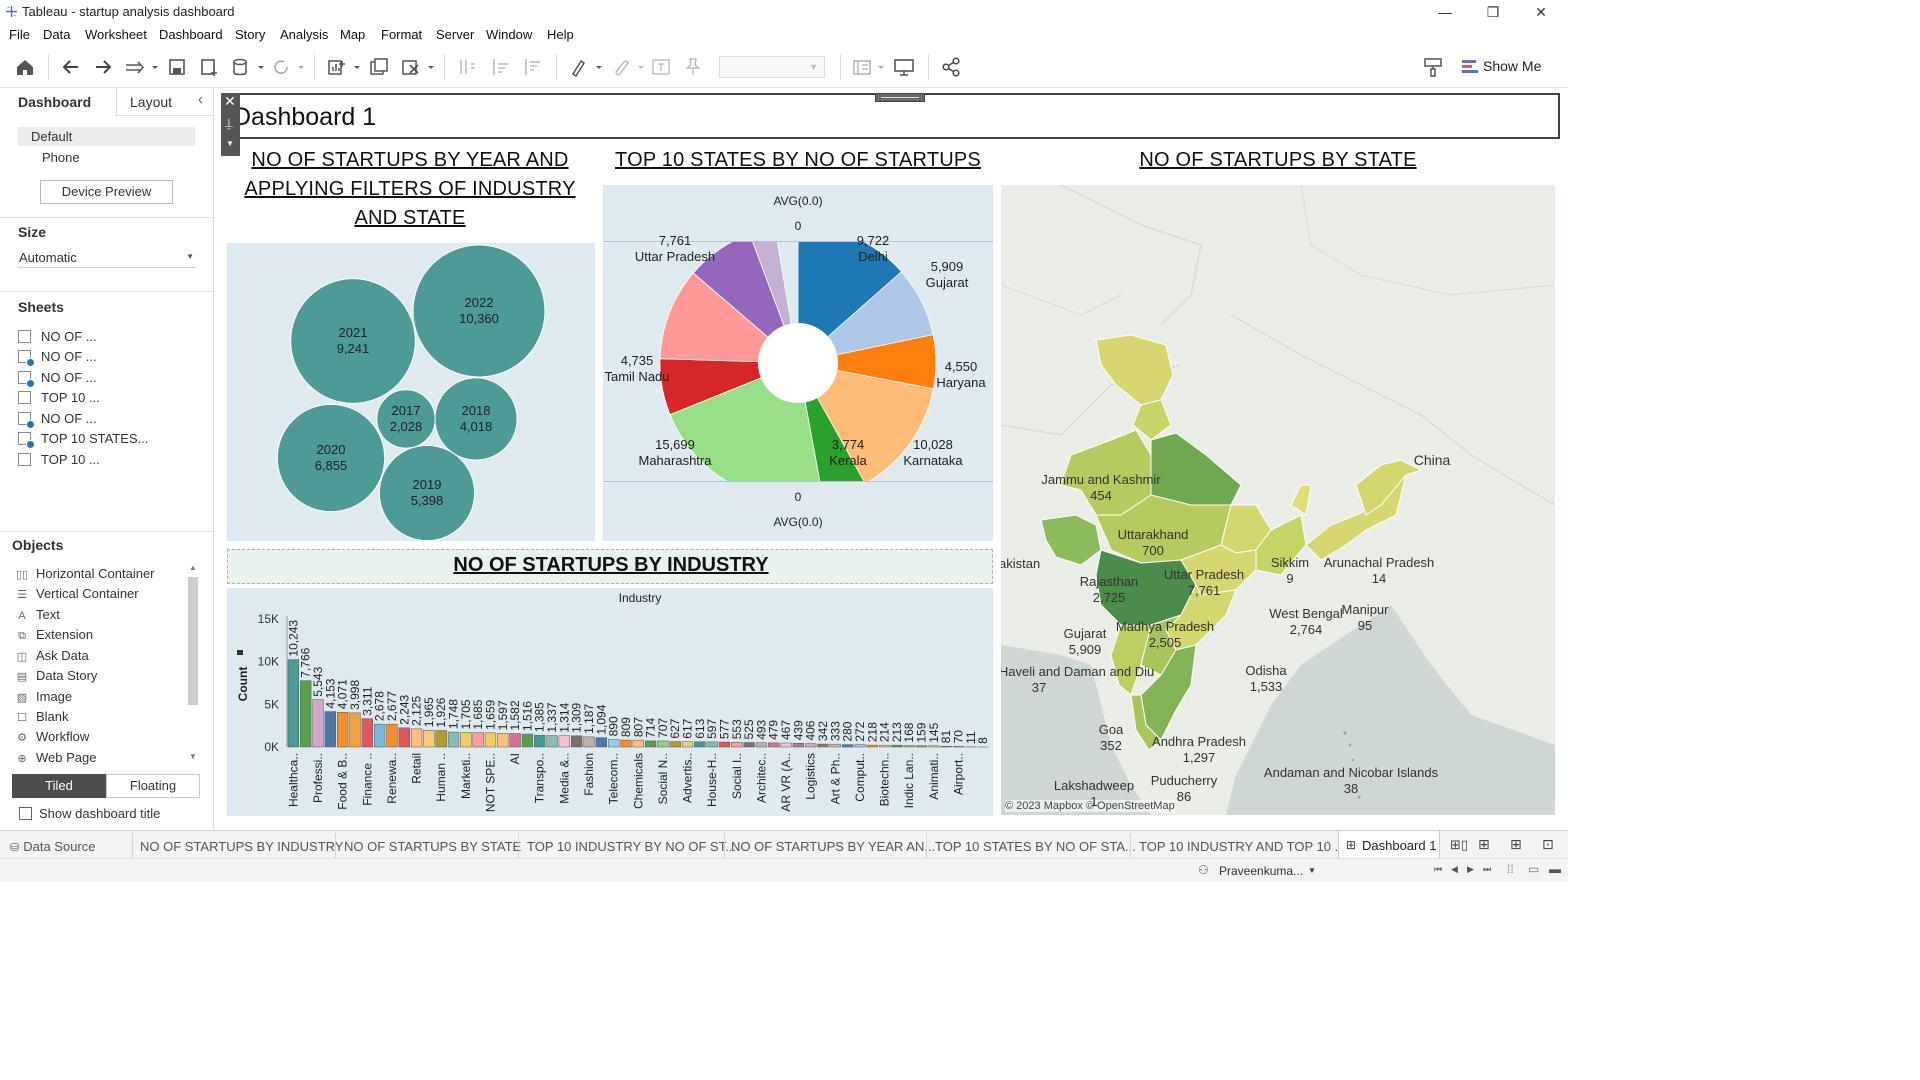 The image size is (1920, 1080). I want to click on object-ask-data: ◫ Ask Data, so click(51, 655).